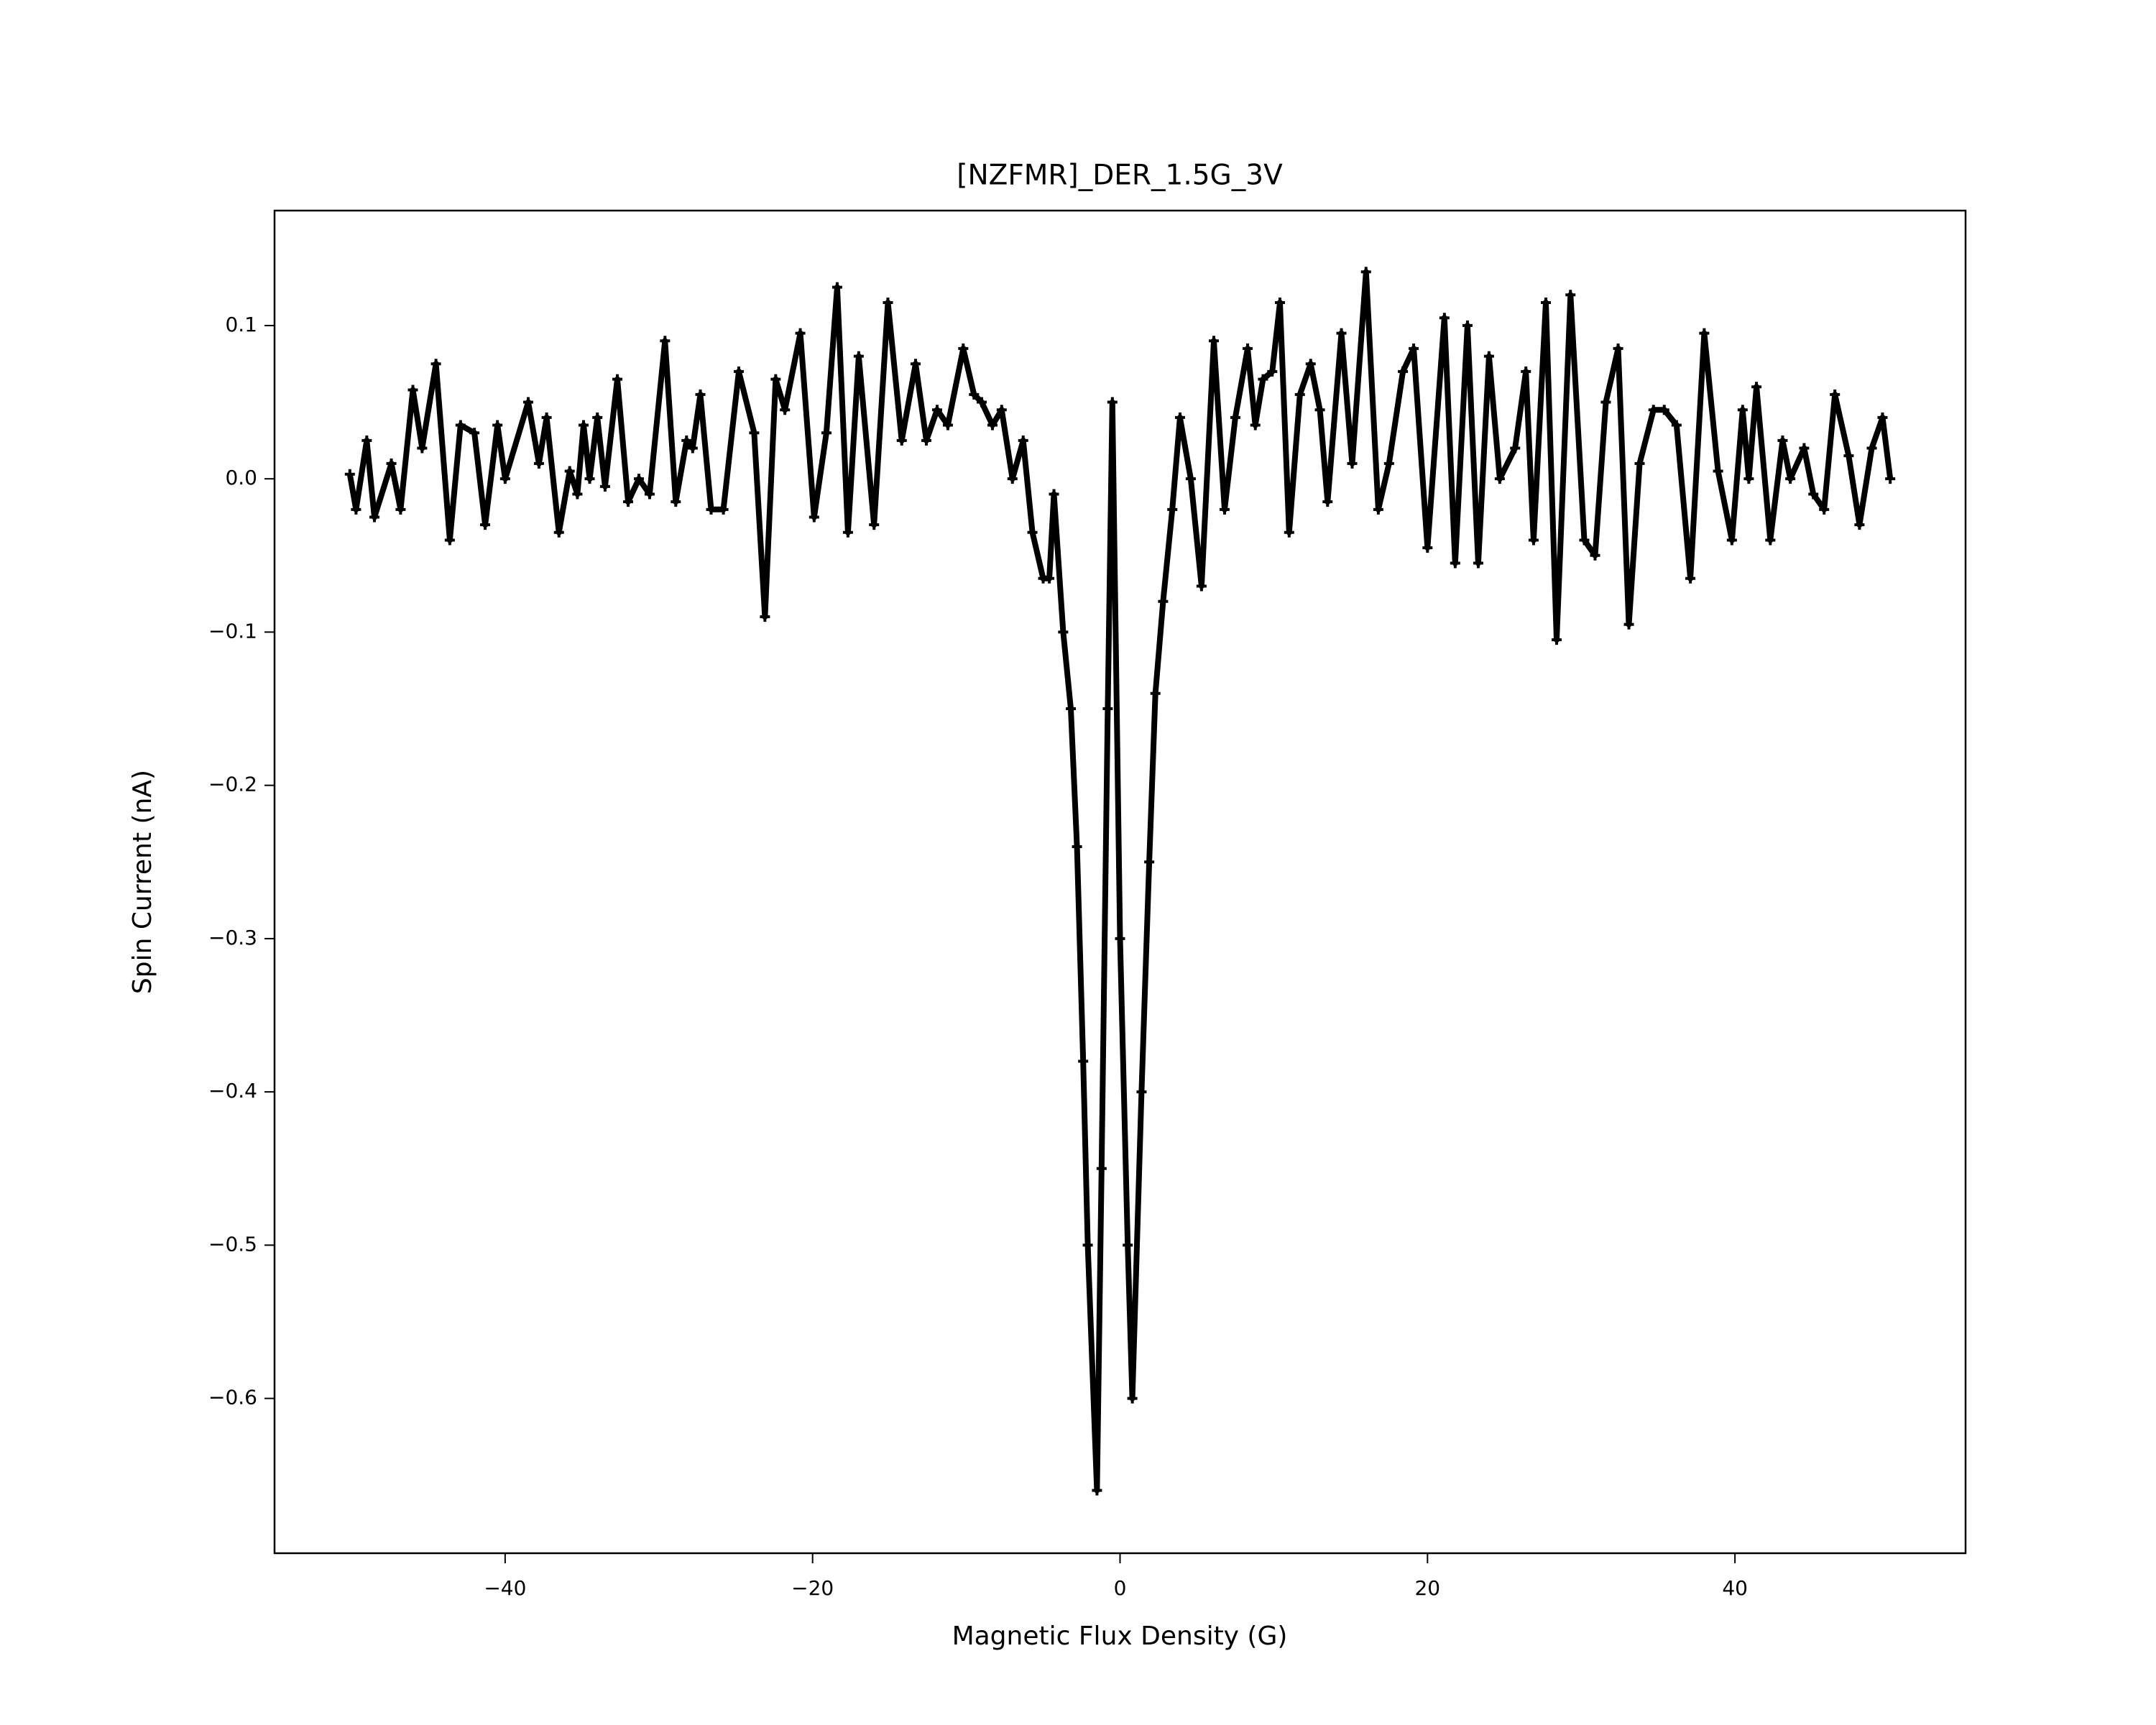  I want to click on y-tick-label: −0.3, so click(233, 937).